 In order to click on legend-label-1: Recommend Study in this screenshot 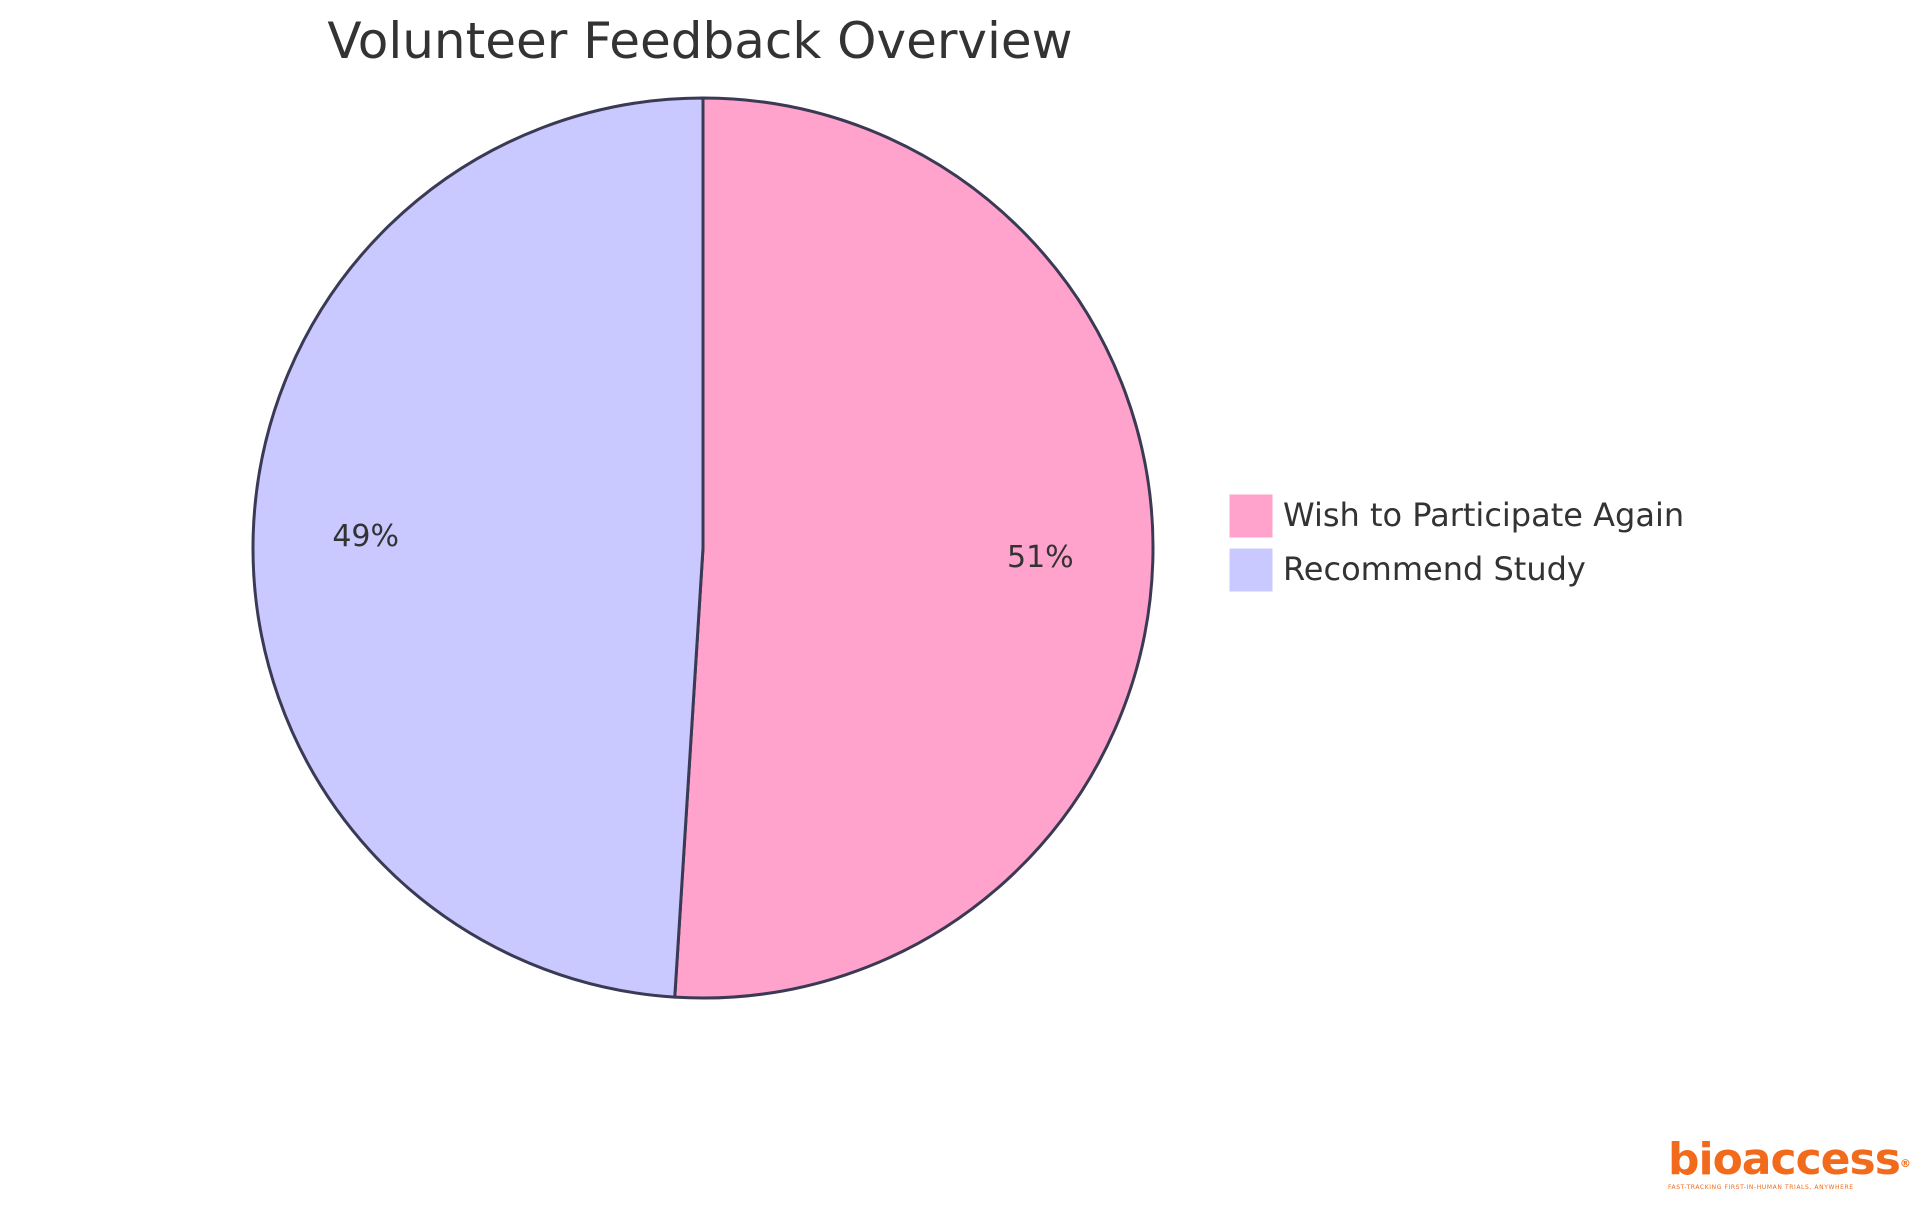, I will do `click(1434, 569)`.